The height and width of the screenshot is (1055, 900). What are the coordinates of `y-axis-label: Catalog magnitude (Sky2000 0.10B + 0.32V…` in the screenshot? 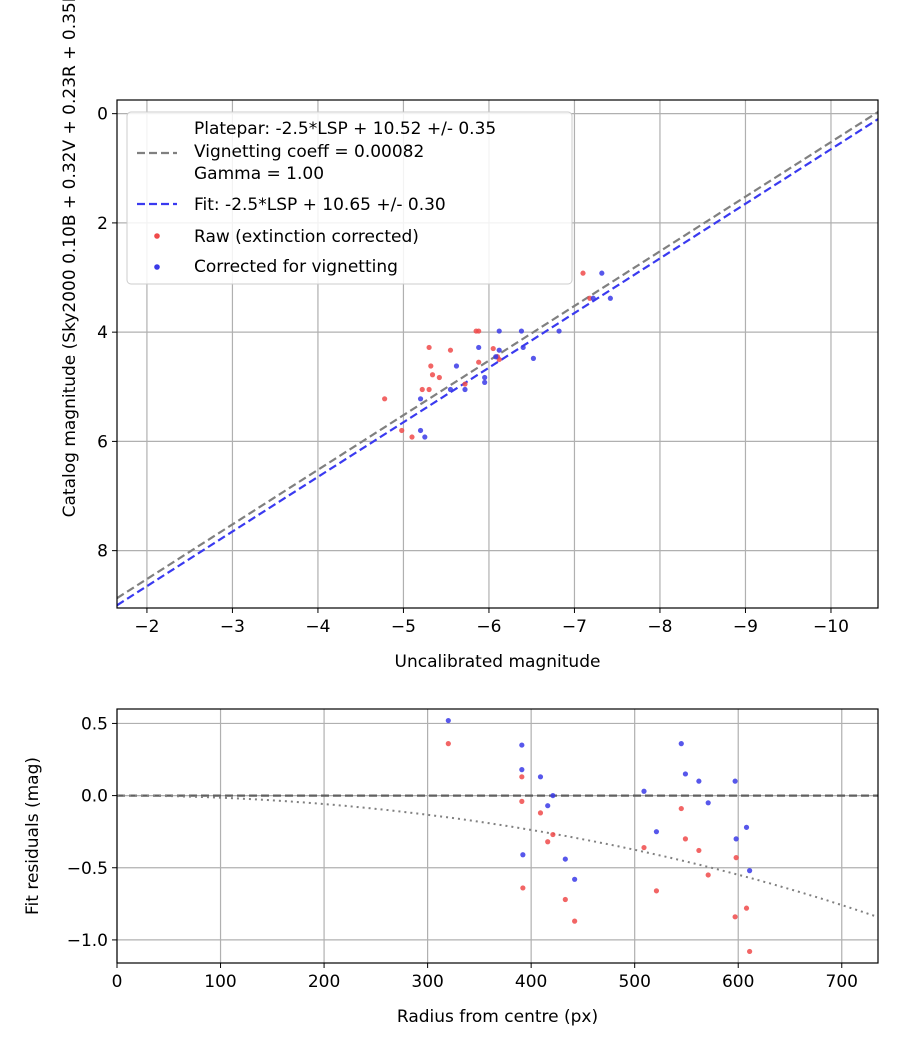 It's located at (70, 258).